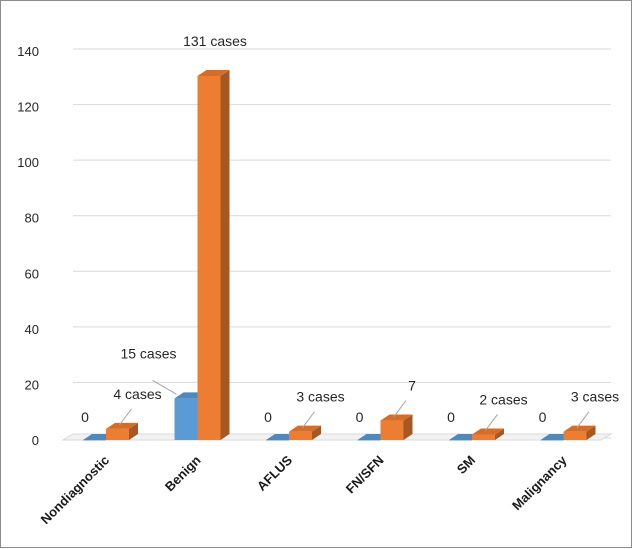  Describe the element at coordinates (215, 41) in the screenshot. I see `data-label: 131 cases` at that location.